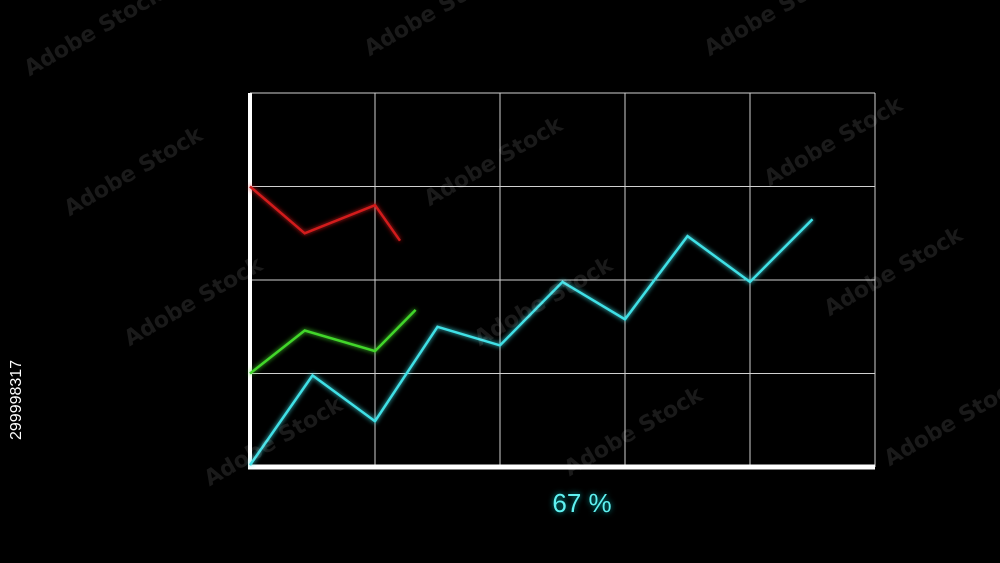 The width and height of the screenshot is (1000, 563). What do you see at coordinates (582, 503) in the screenshot?
I see `progress-percent-label: 67 %` at bounding box center [582, 503].